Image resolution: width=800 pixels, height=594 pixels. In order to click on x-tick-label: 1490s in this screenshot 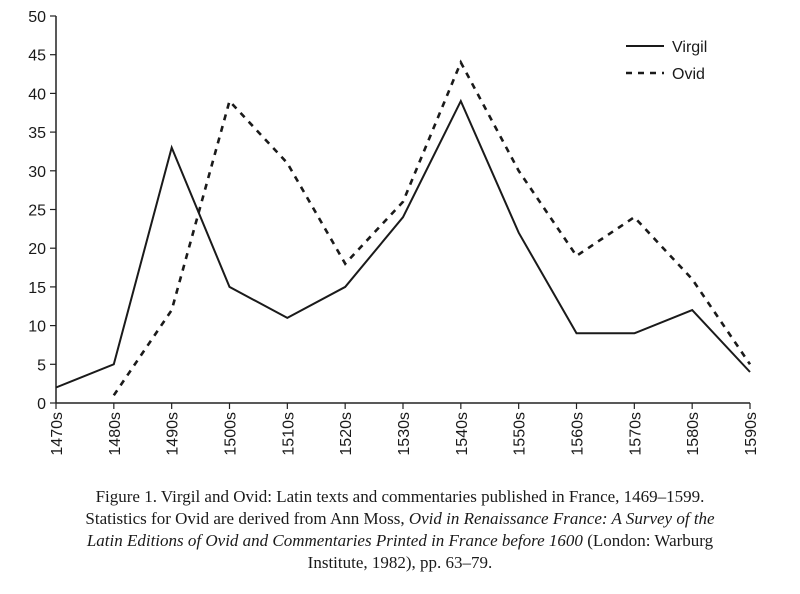, I will do `click(173, 434)`.